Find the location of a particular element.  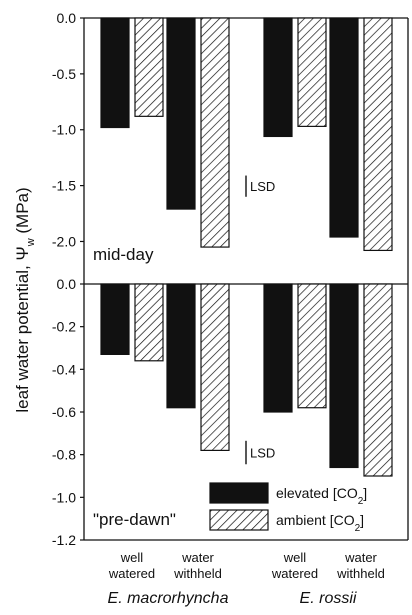

legend-swatch-ambient is located at coordinates (239, 520).